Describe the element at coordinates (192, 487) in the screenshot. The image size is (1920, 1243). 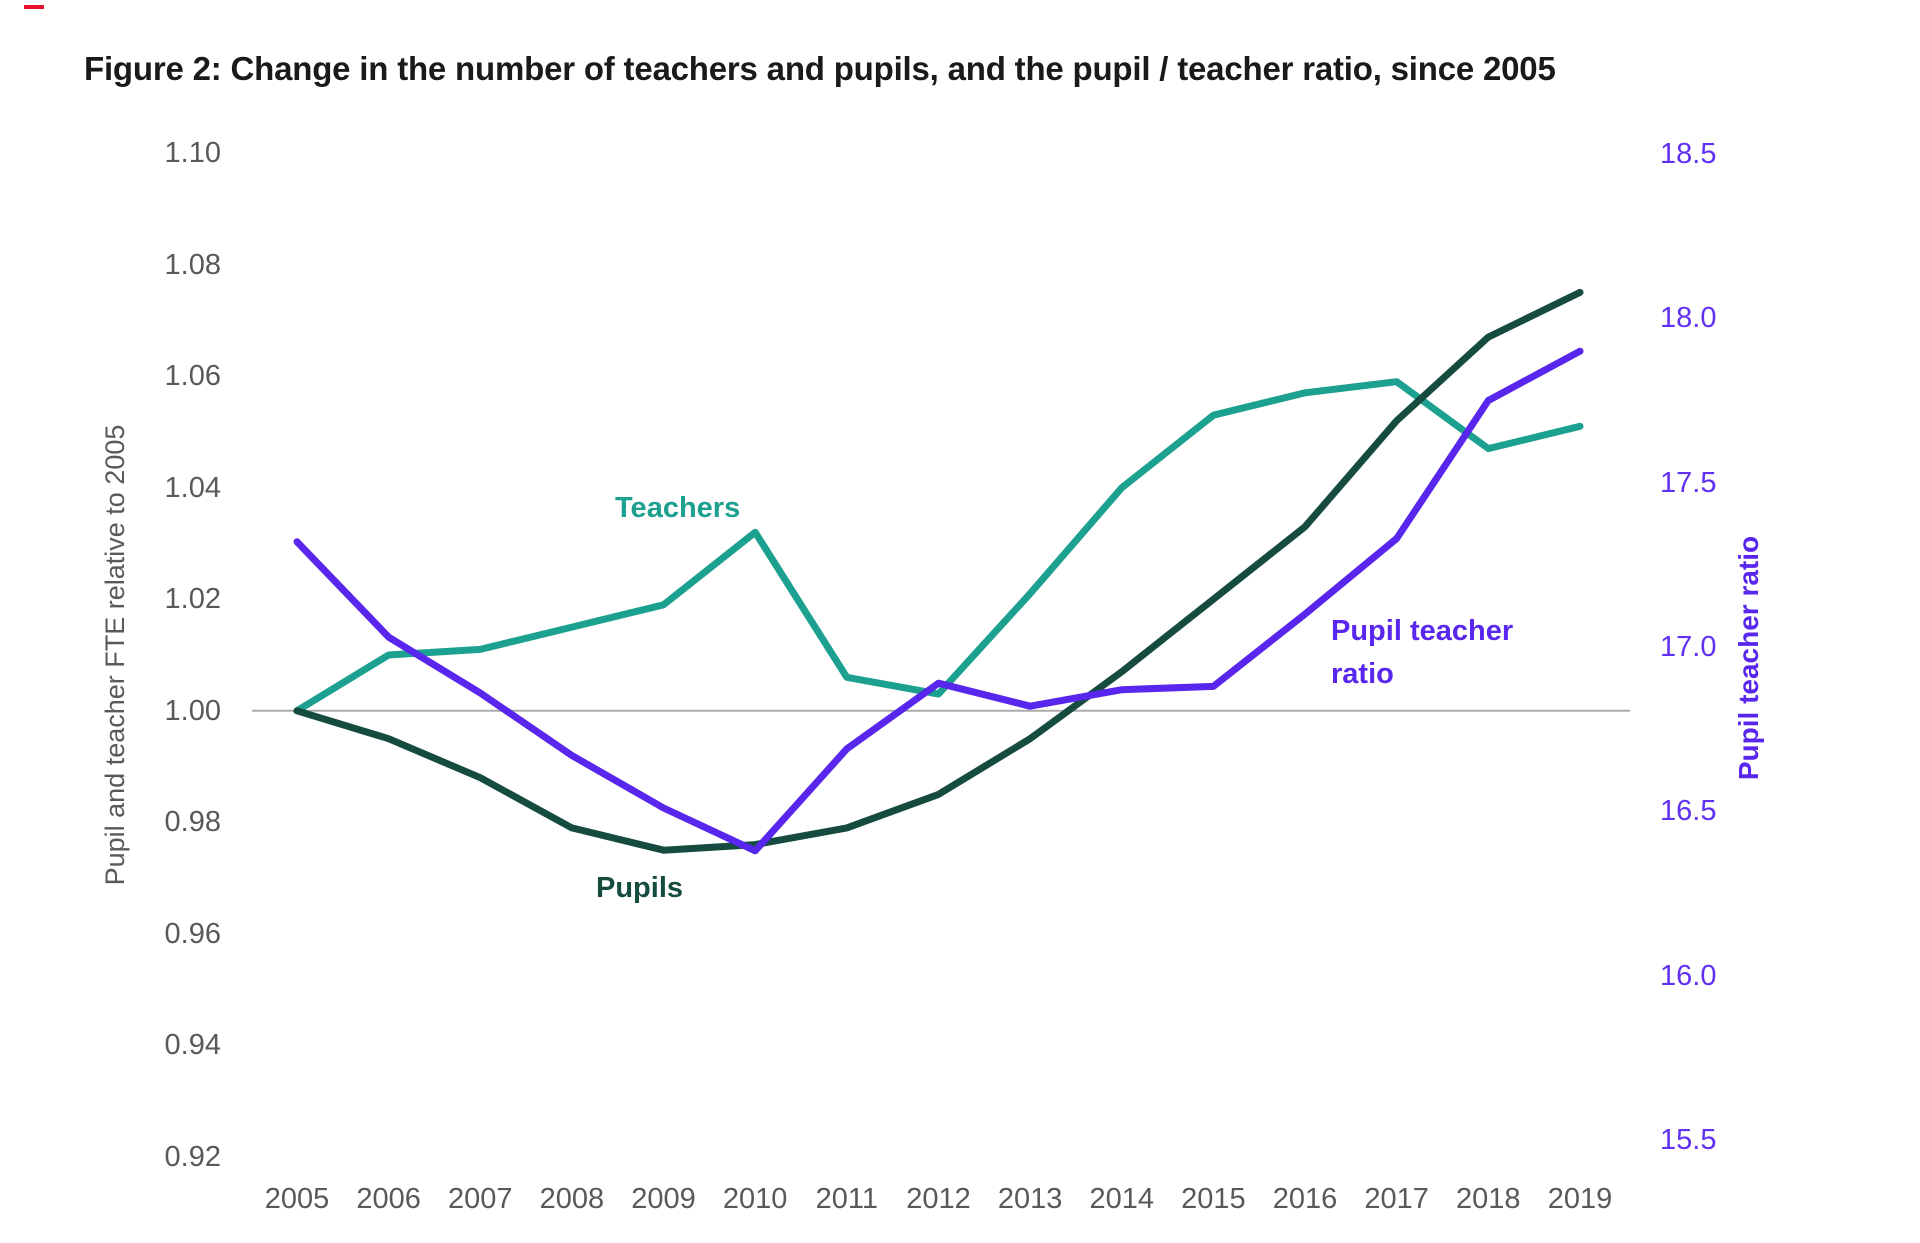
I see `left-tick-1.04: 1.04` at that location.